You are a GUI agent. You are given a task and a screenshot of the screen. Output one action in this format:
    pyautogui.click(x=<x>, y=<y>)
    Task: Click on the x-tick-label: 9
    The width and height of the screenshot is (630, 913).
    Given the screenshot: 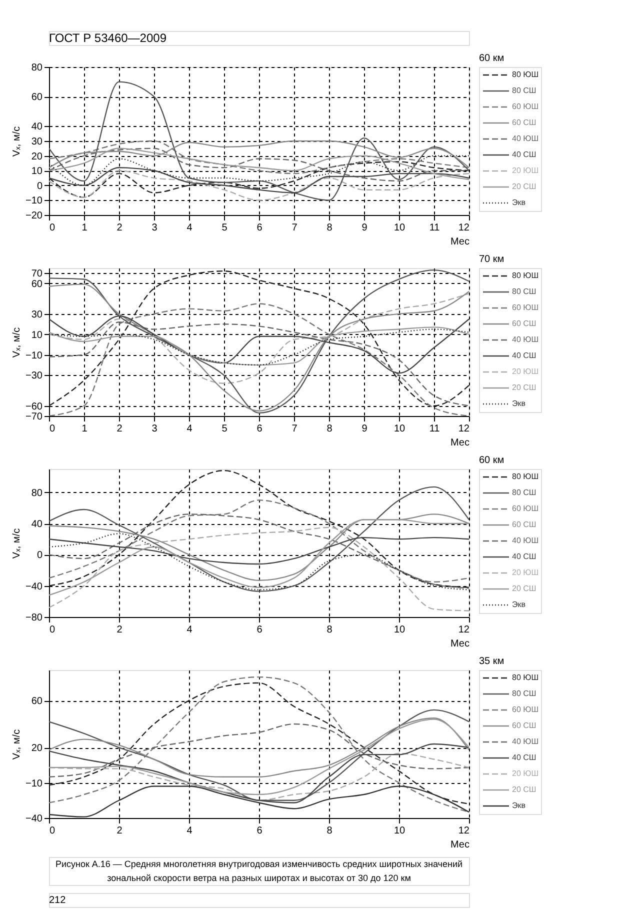 What is the action you would take?
    pyautogui.click(x=365, y=429)
    